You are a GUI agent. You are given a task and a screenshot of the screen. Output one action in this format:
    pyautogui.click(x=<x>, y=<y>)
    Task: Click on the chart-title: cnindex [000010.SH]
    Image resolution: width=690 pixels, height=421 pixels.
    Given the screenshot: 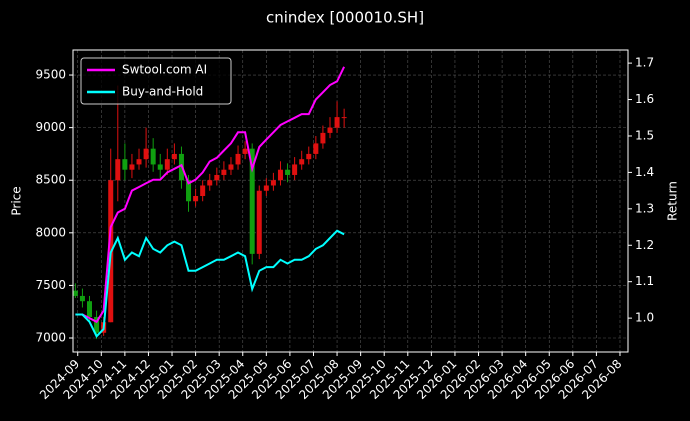 What is the action you would take?
    pyautogui.click(x=345, y=18)
    